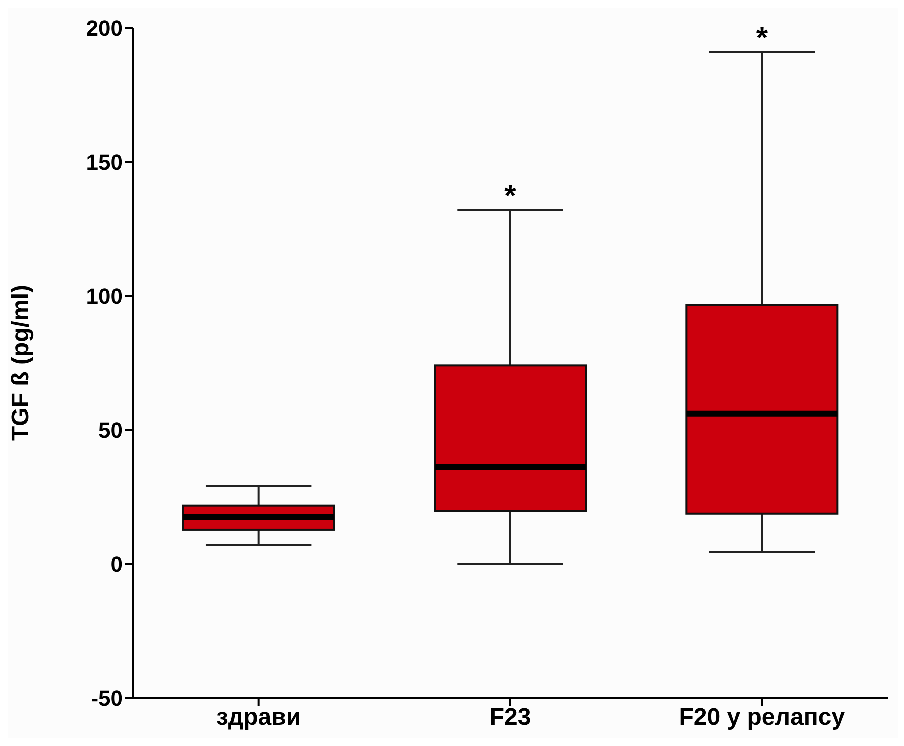  Describe the element at coordinates (762, 718) in the screenshot. I see `x-tick-label: F20 у релапсу` at that location.